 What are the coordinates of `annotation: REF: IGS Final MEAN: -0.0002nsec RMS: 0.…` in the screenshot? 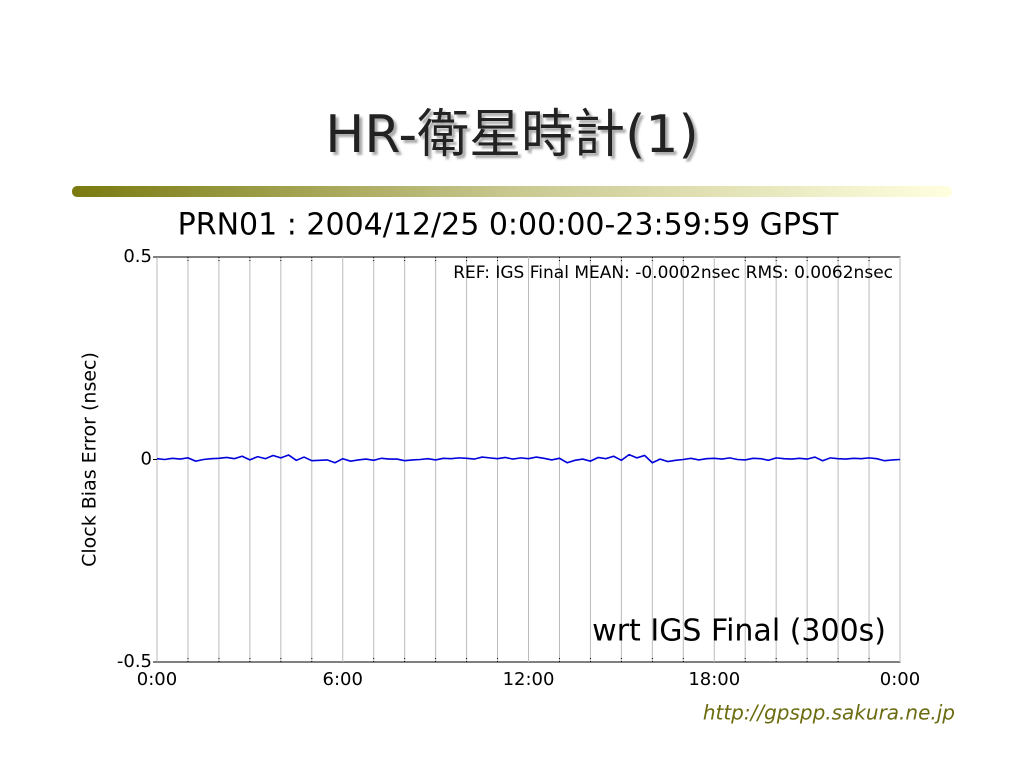 It's located at (673, 273).